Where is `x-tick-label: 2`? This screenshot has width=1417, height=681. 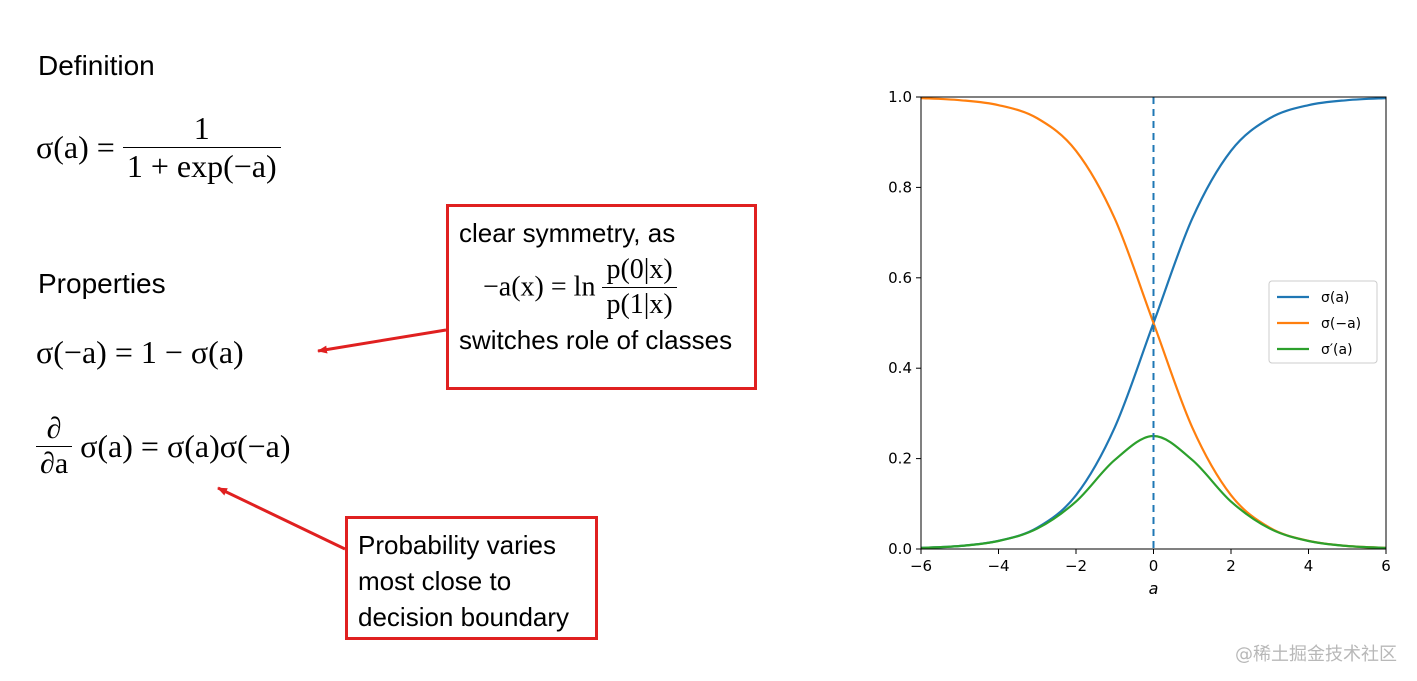 x-tick-label: 2 is located at coordinates (1231, 566).